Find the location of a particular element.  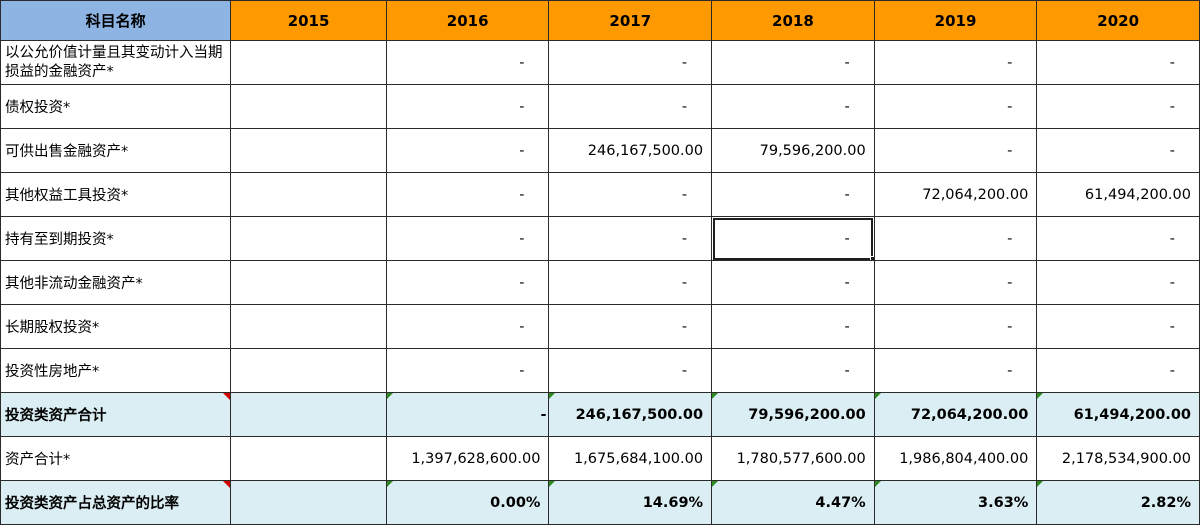

table-row: 其他非流动金融资产* - - - - - is located at coordinates (600, 282).